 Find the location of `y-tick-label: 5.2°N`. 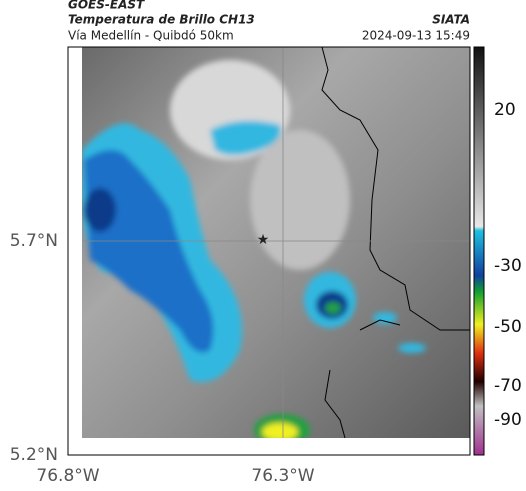

y-tick-label: 5.2°N is located at coordinates (34, 455).